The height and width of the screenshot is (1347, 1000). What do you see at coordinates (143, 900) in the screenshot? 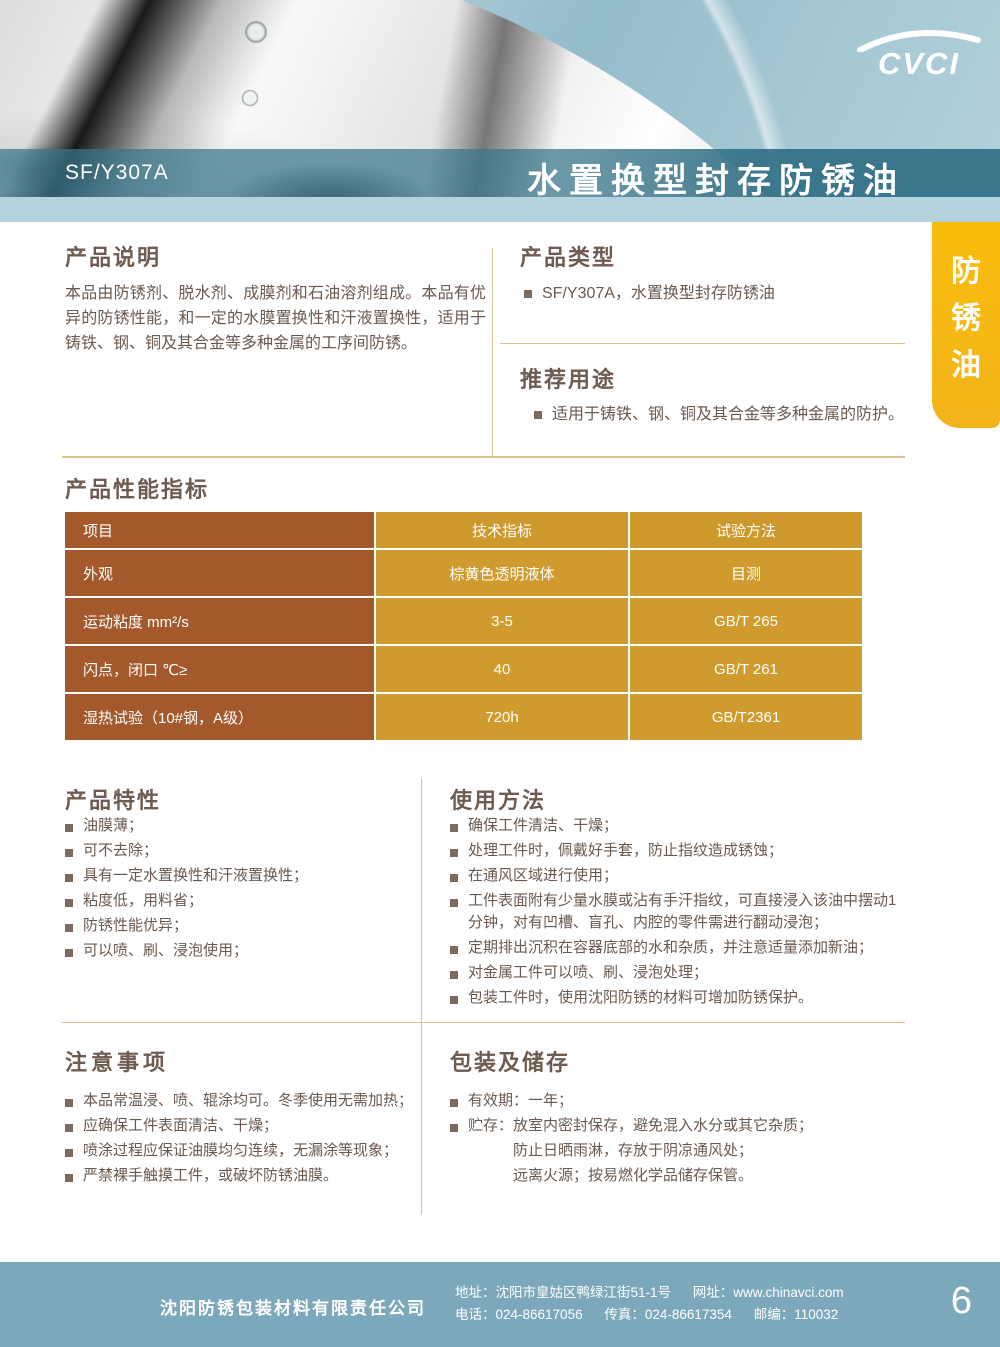
I see `feature-item: 粘度低，用料省；` at bounding box center [143, 900].